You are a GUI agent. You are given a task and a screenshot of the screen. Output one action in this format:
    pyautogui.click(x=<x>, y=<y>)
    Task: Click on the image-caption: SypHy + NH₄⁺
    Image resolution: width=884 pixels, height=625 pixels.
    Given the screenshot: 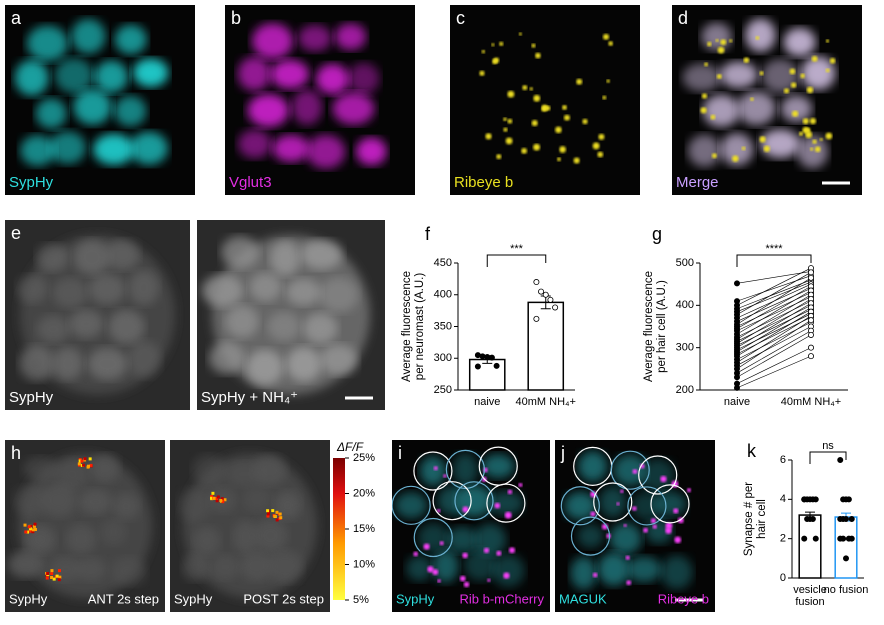 What is the action you would take?
    pyautogui.click(x=249, y=397)
    